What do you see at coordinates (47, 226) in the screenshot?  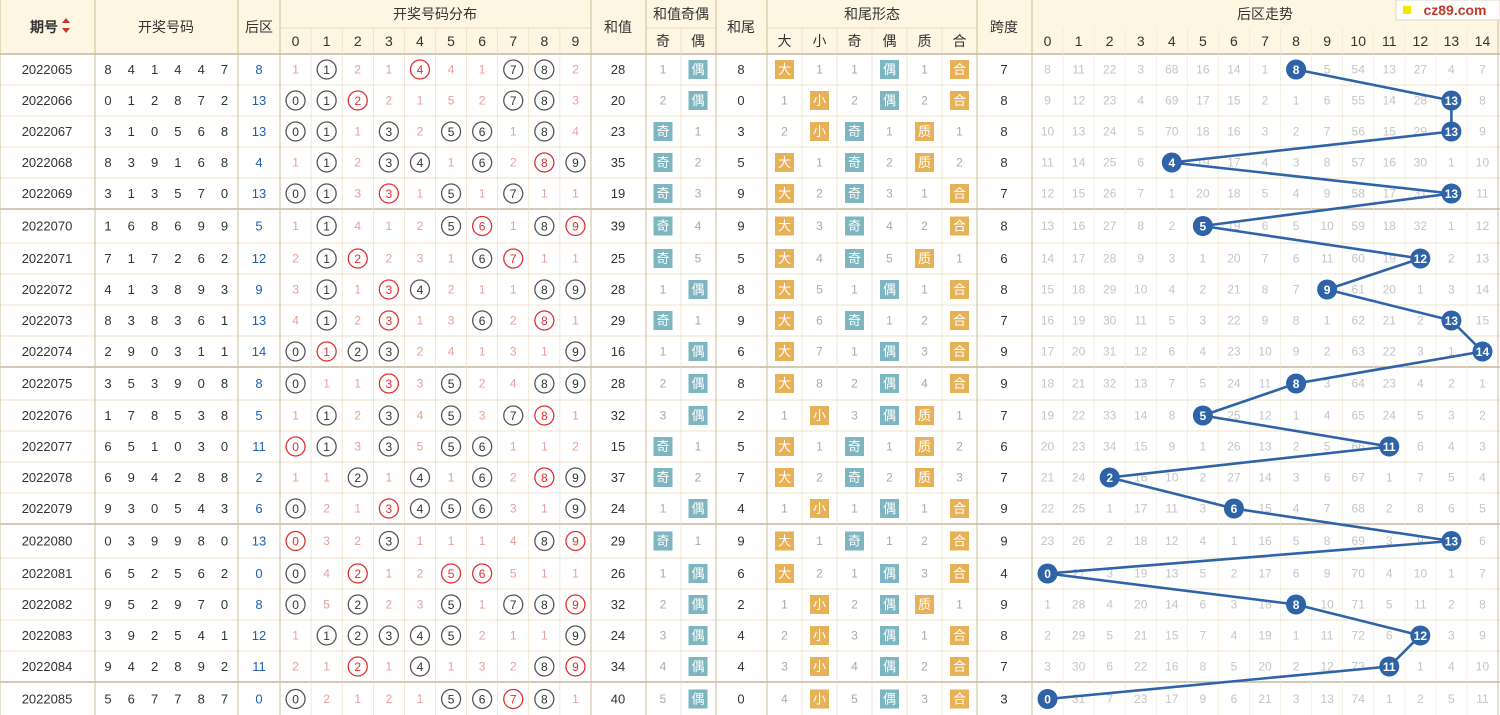 I see `issue-cell: 2022070` at bounding box center [47, 226].